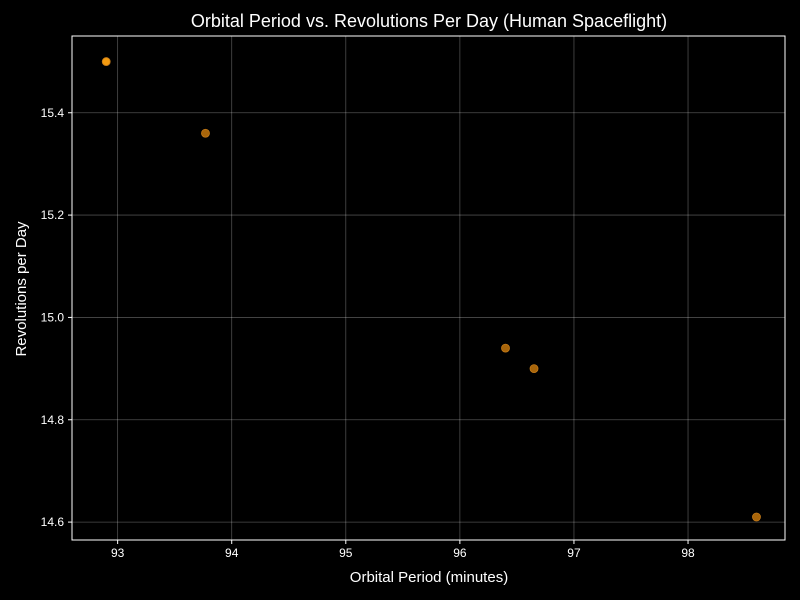 This screenshot has height=600, width=800. I want to click on x-tick-label: 98, so click(688, 553).